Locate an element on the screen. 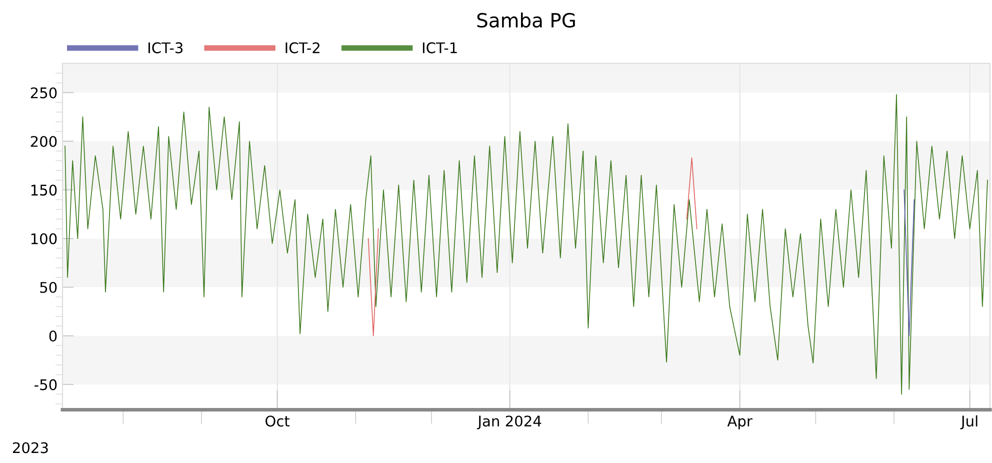 The height and width of the screenshot is (463, 992). y-tick-label: 0 is located at coordinates (53, 336).